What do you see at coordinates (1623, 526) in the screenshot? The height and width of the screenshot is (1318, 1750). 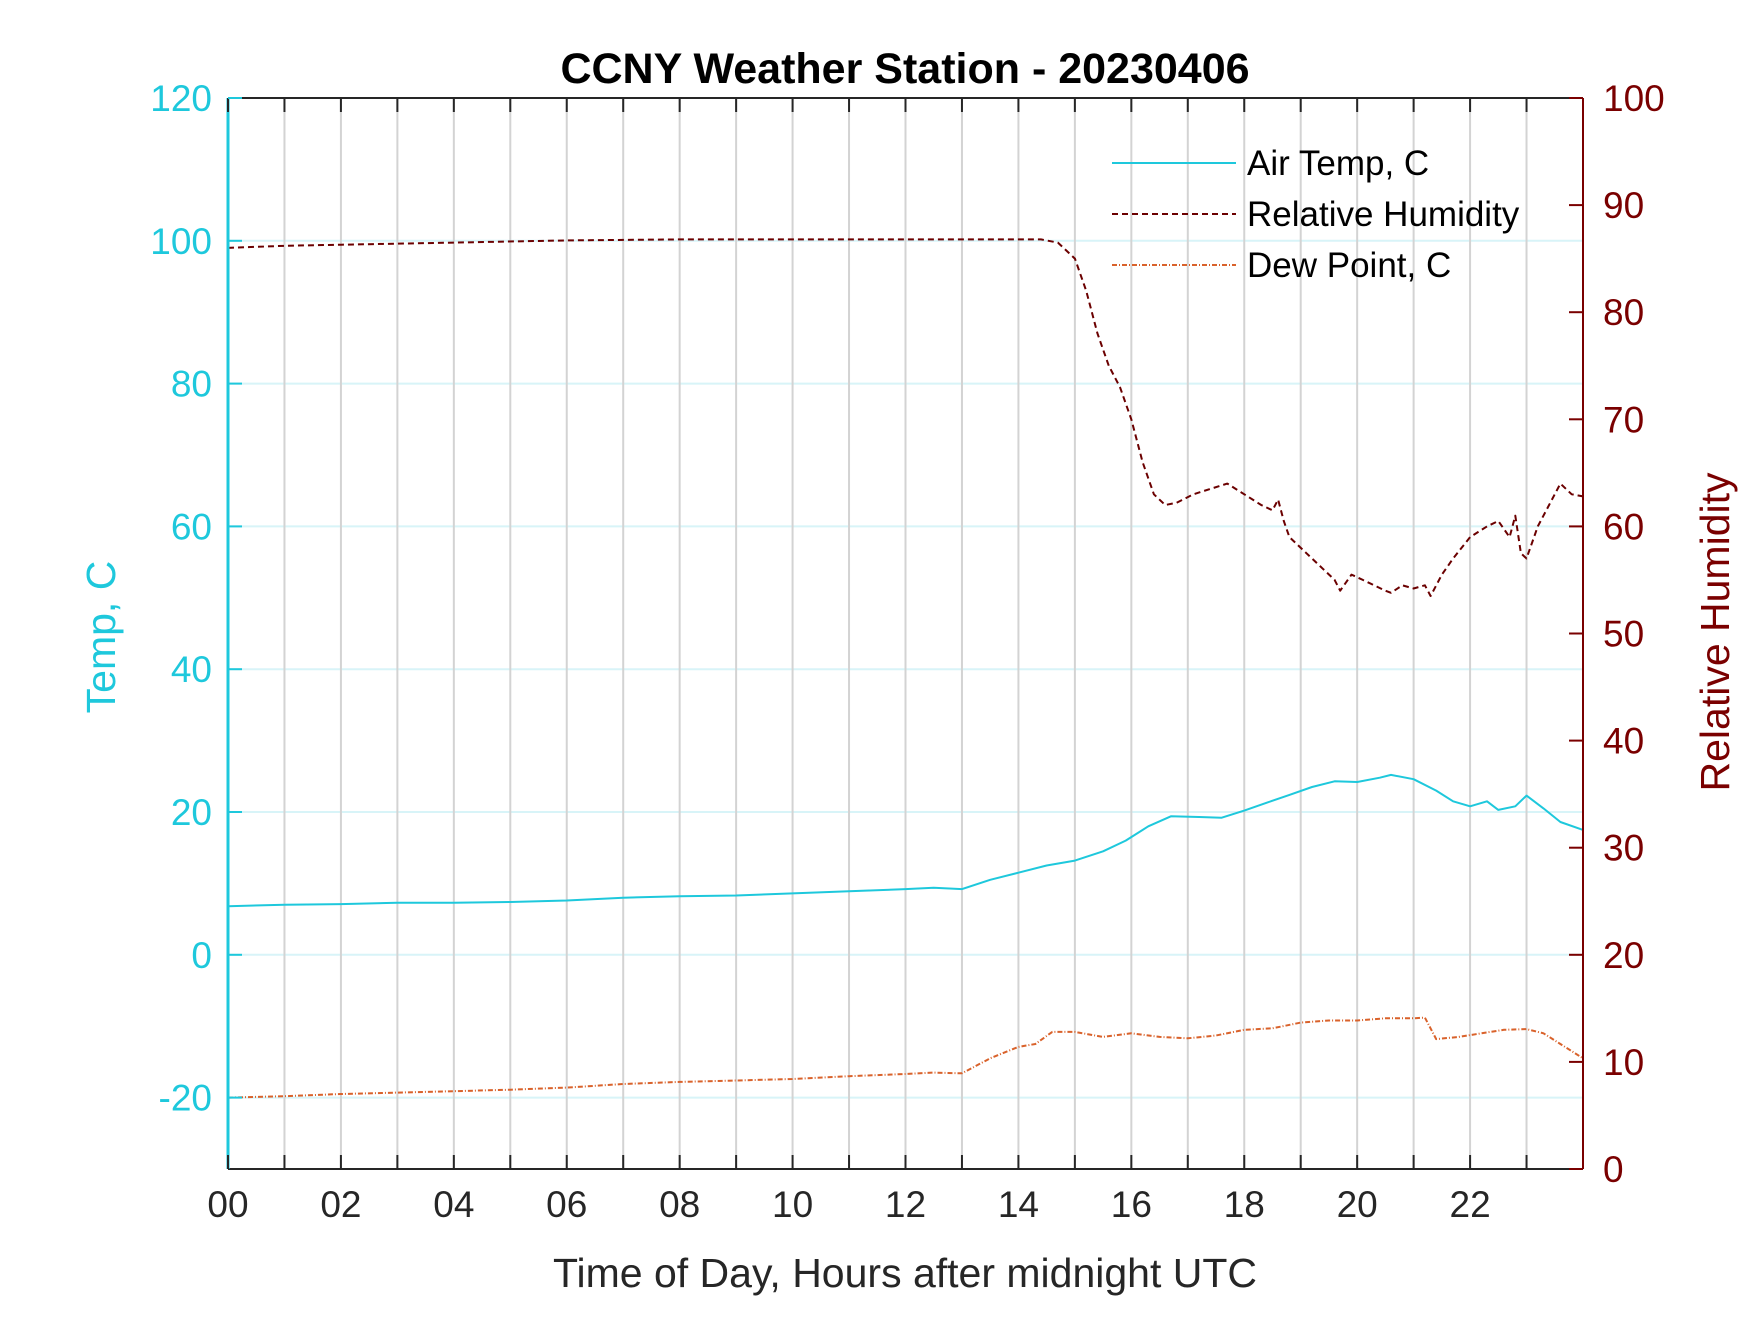 I see `y-right-tick-label: 60` at bounding box center [1623, 526].